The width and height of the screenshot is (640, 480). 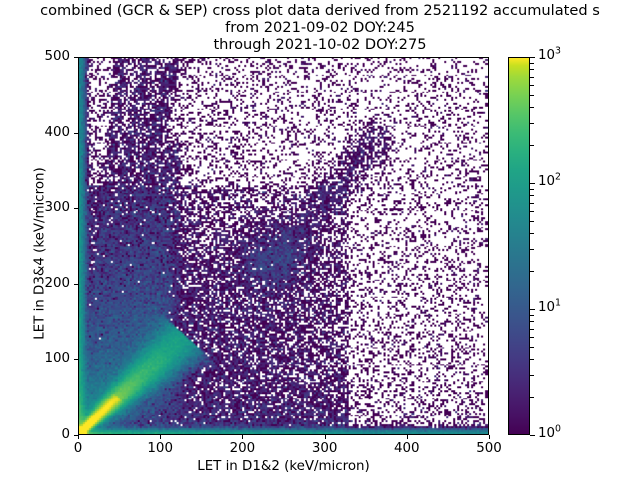 I want to click on y-tick-label: 0, so click(x=65, y=434).